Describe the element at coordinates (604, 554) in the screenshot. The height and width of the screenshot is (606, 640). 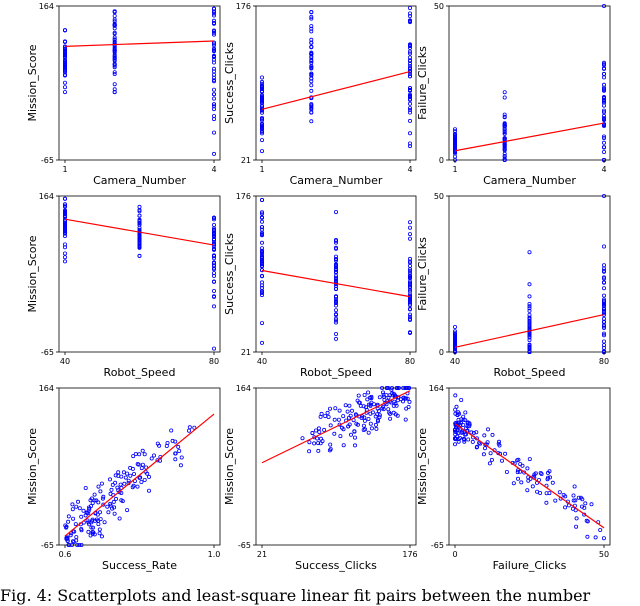
I see `x-tick-label: 50` at that location.